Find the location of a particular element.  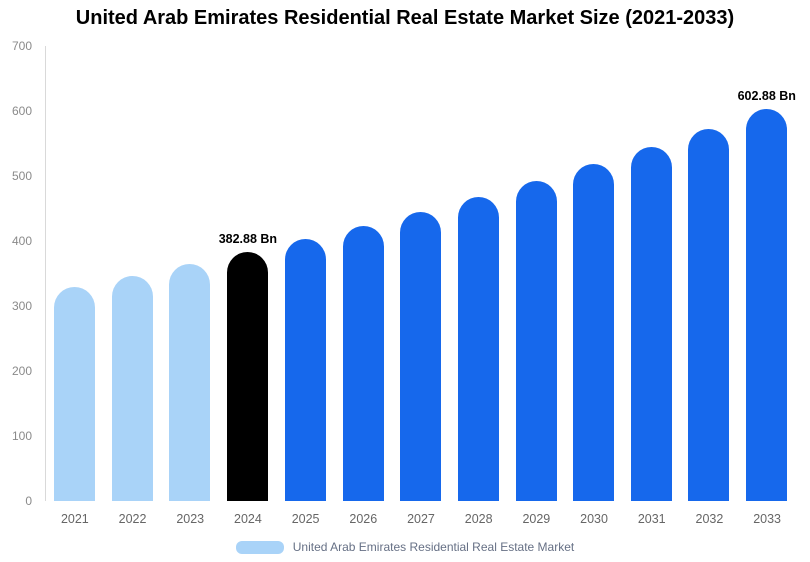

bar-column-2023 is located at coordinates (190, 273).